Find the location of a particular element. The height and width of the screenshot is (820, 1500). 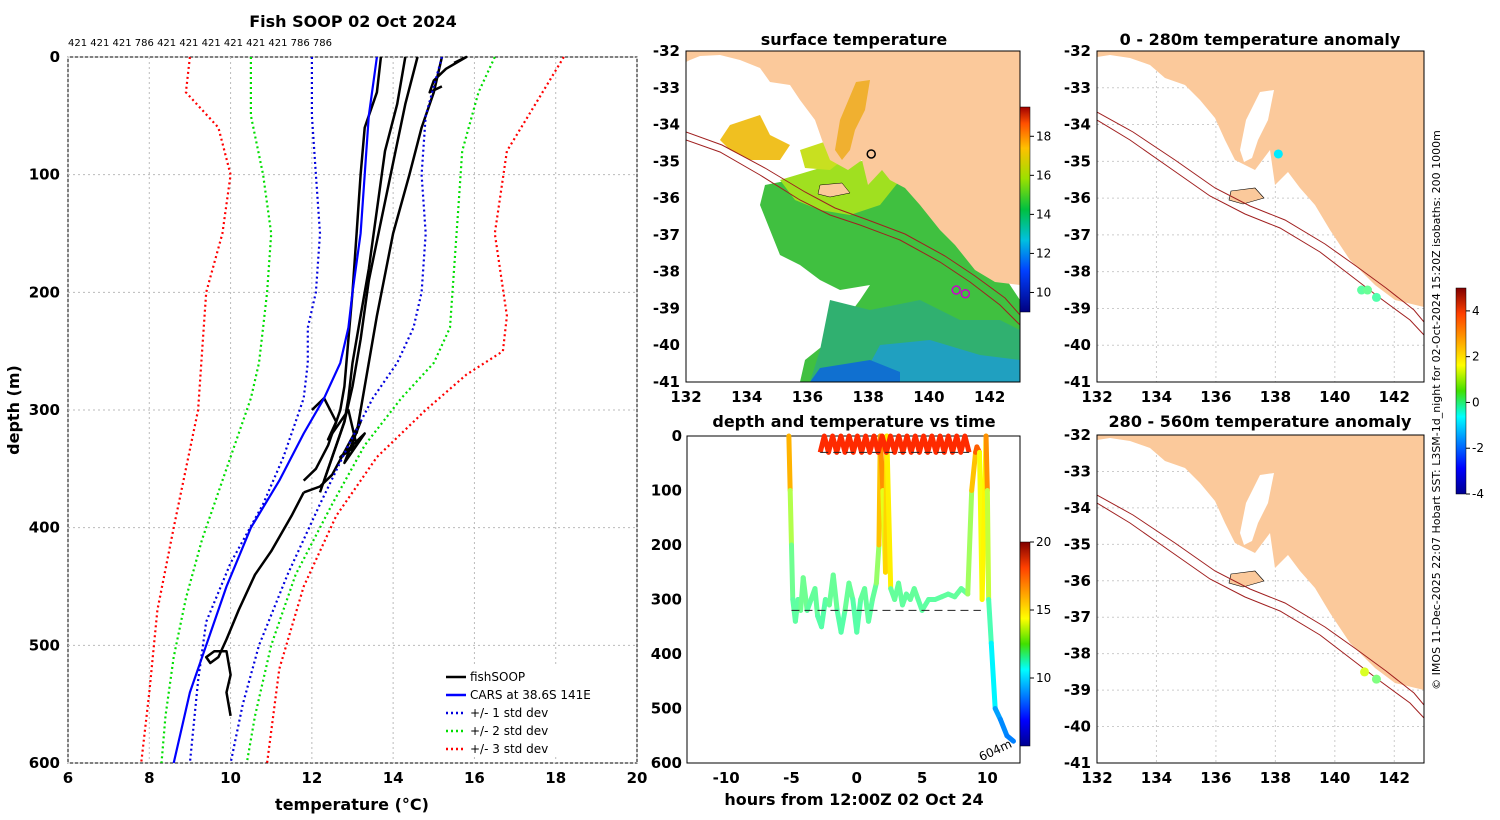

sst-xtick-label: 140 is located at coordinates (928, 397).